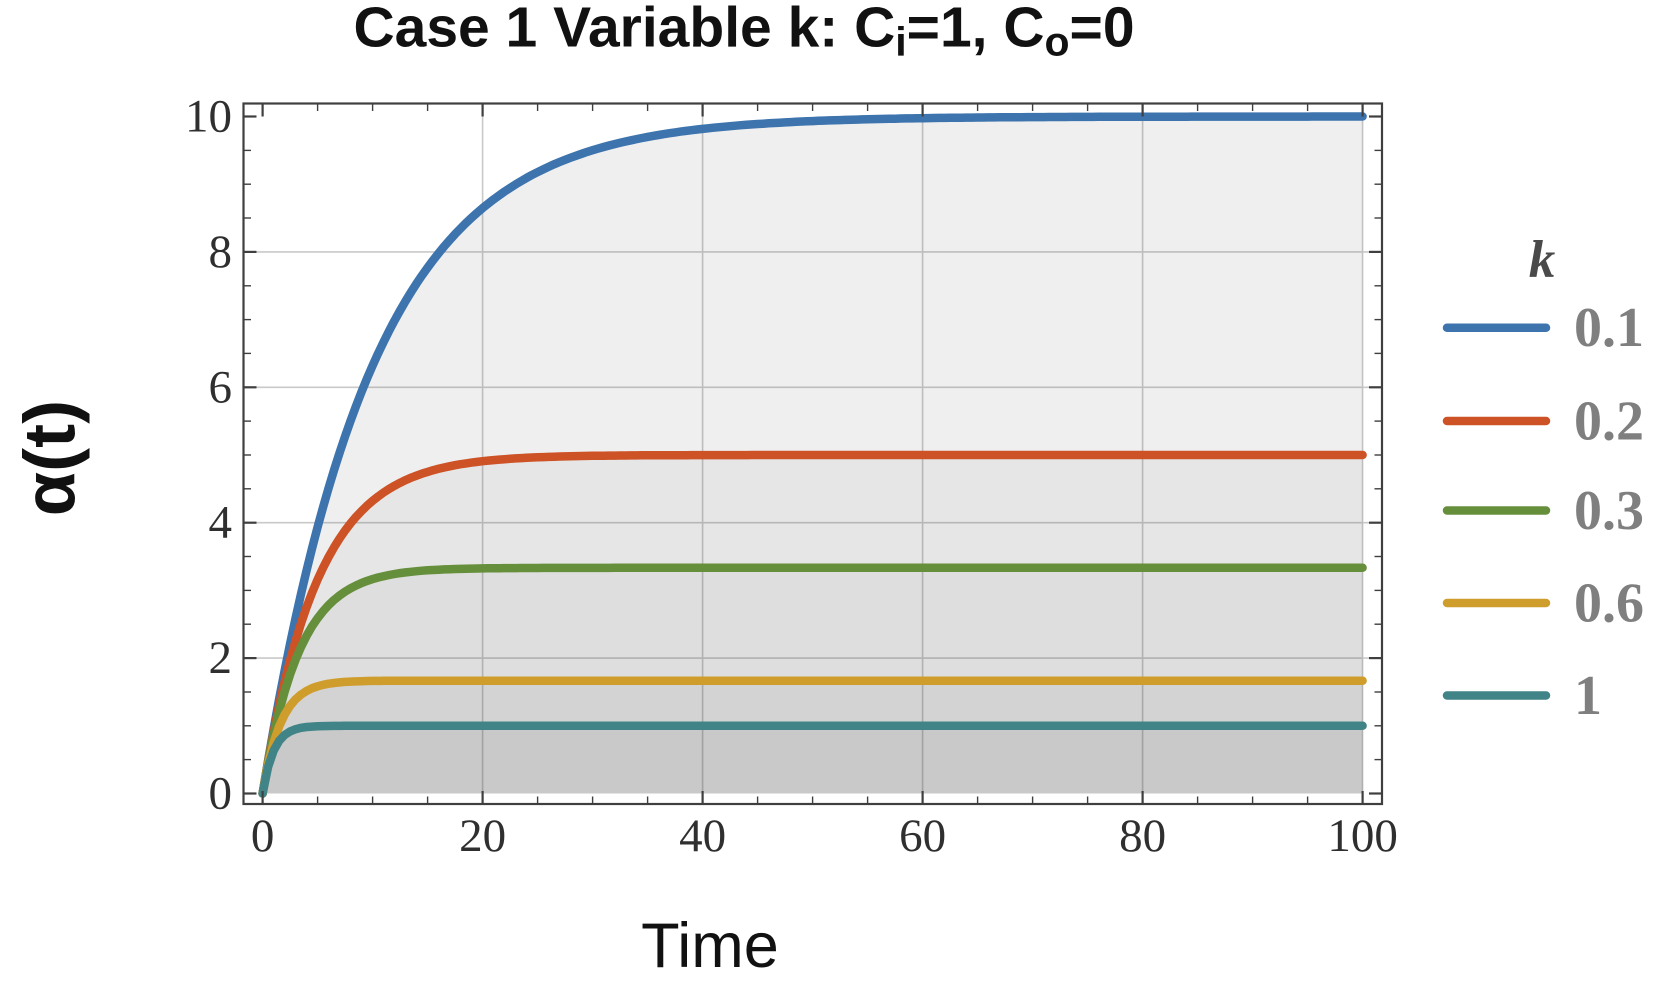 The width and height of the screenshot is (1660, 987). What do you see at coordinates (1609, 604) in the screenshot?
I see `svg-text: 0.6` at bounding box center [1609, 604].